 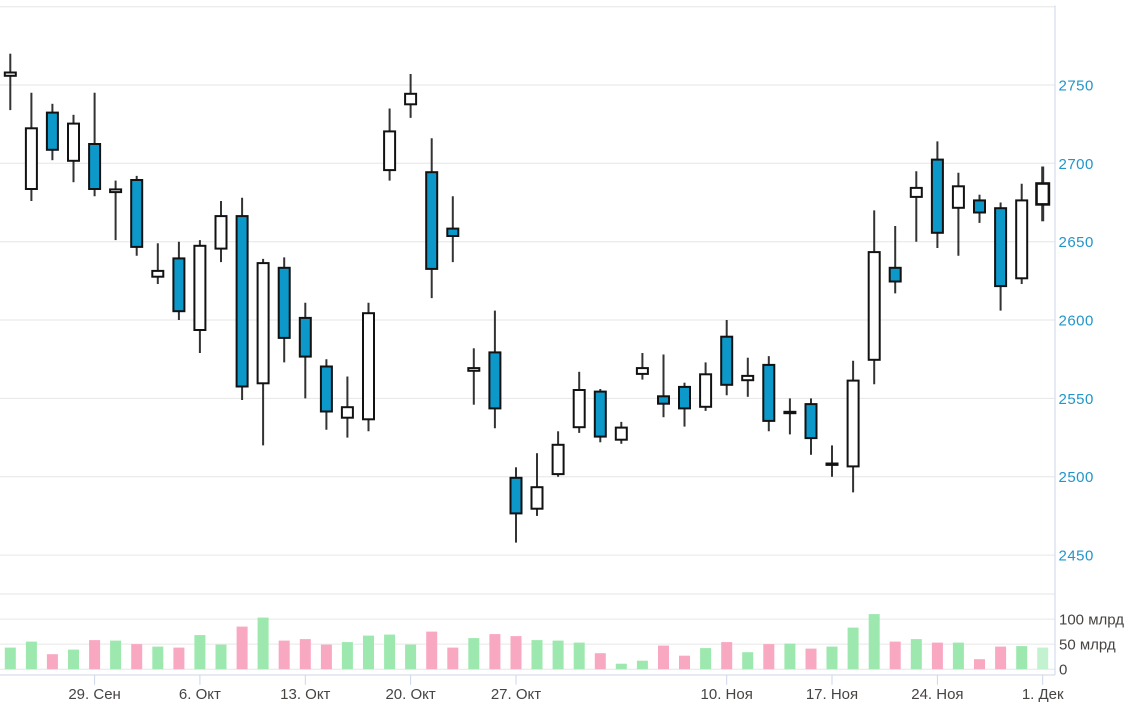 What do you see at coordinates (1076, 556) in the screenshot?
I see `svg-text: 2450` at bounding box center [1076, 556].